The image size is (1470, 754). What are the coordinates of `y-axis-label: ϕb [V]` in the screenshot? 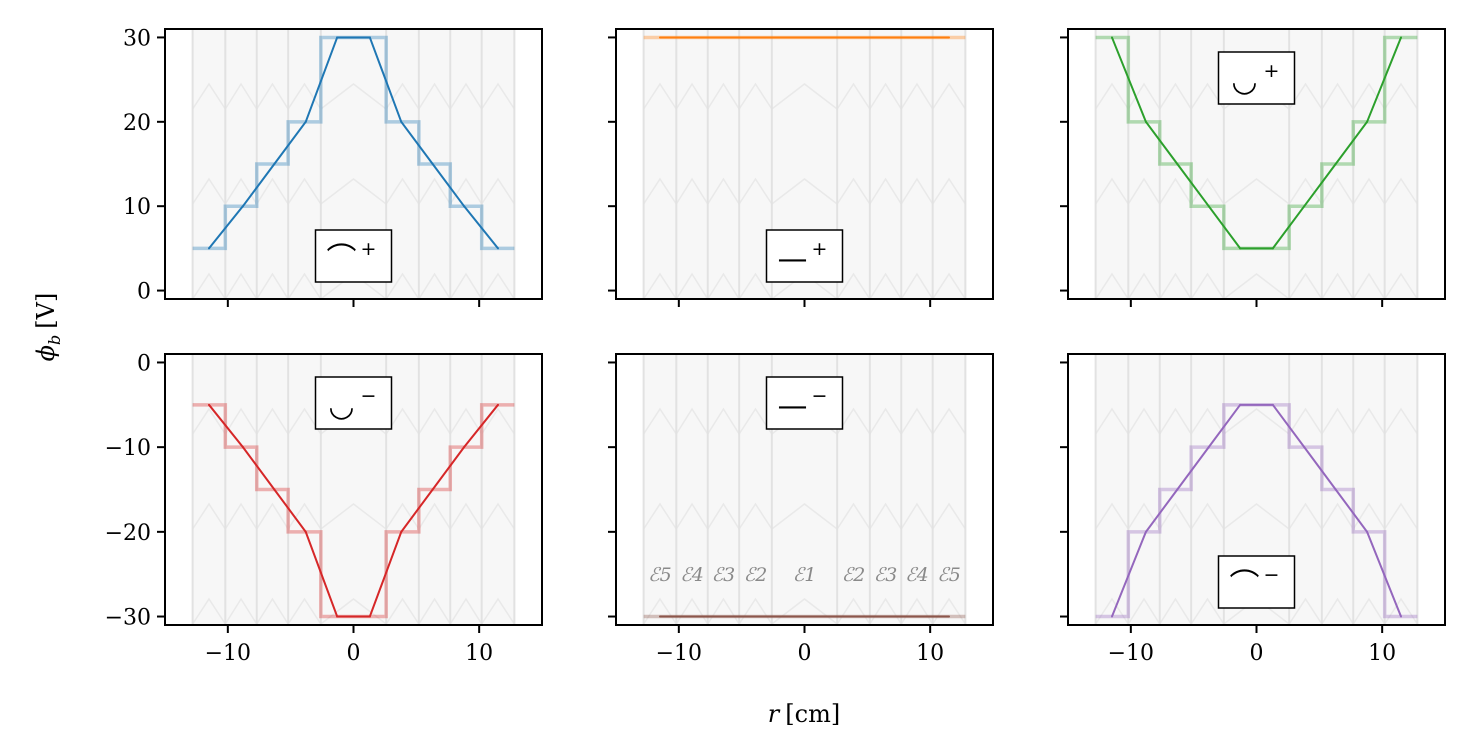 It's located at (48, 327).